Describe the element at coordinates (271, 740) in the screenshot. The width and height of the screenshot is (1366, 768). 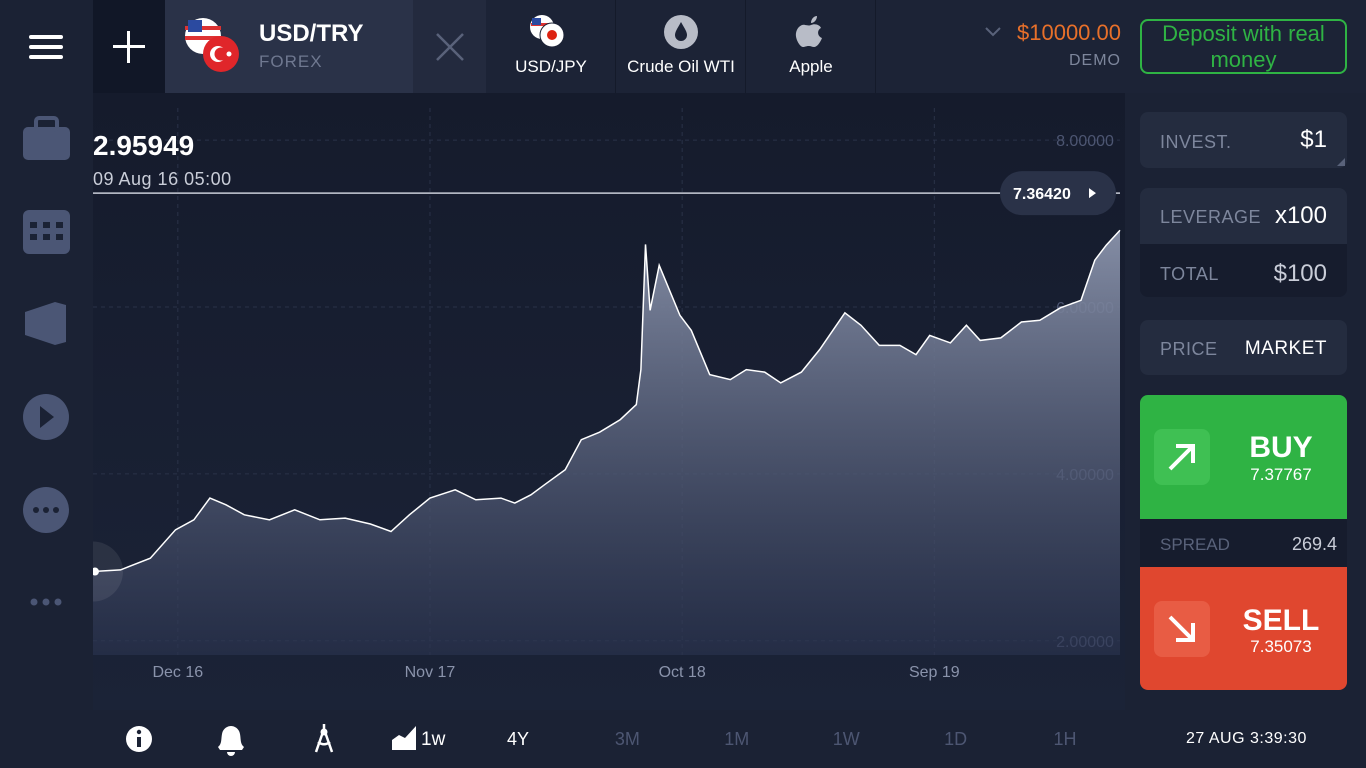
I see `bottom-icons` at that location.